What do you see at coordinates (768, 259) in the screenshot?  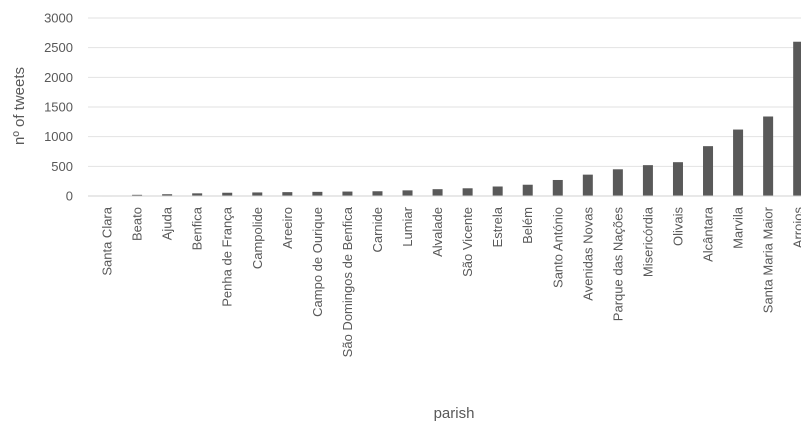 I see `x-tick-label: Santa Maria Maior` at bounding box center [768, 259].